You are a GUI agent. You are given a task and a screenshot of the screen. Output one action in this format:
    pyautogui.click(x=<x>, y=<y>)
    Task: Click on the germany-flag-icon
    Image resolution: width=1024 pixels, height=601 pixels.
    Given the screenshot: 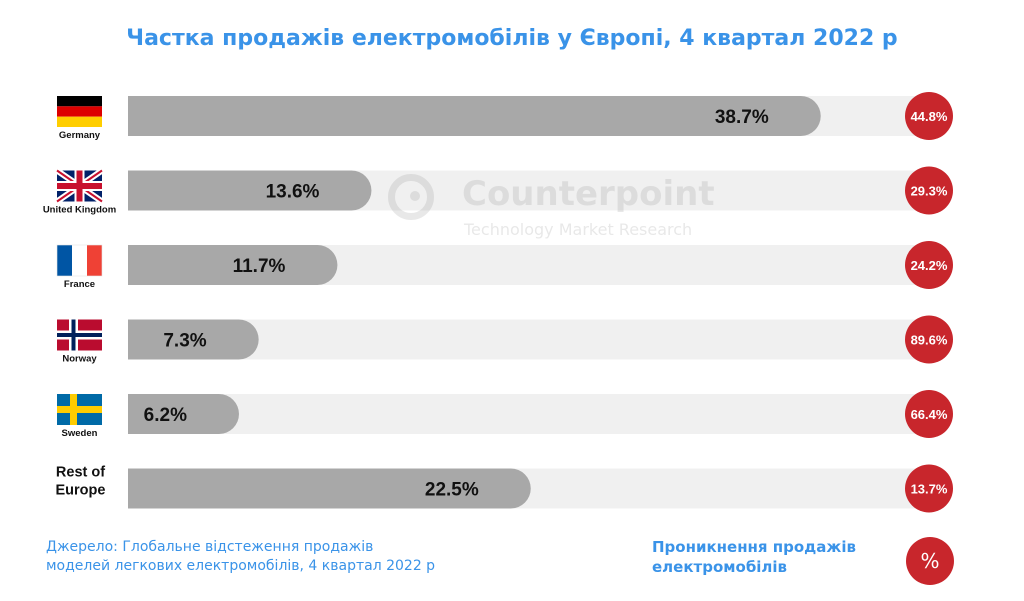 What is the action you would take?
    pyautogui.click(x=79, y=111)
    